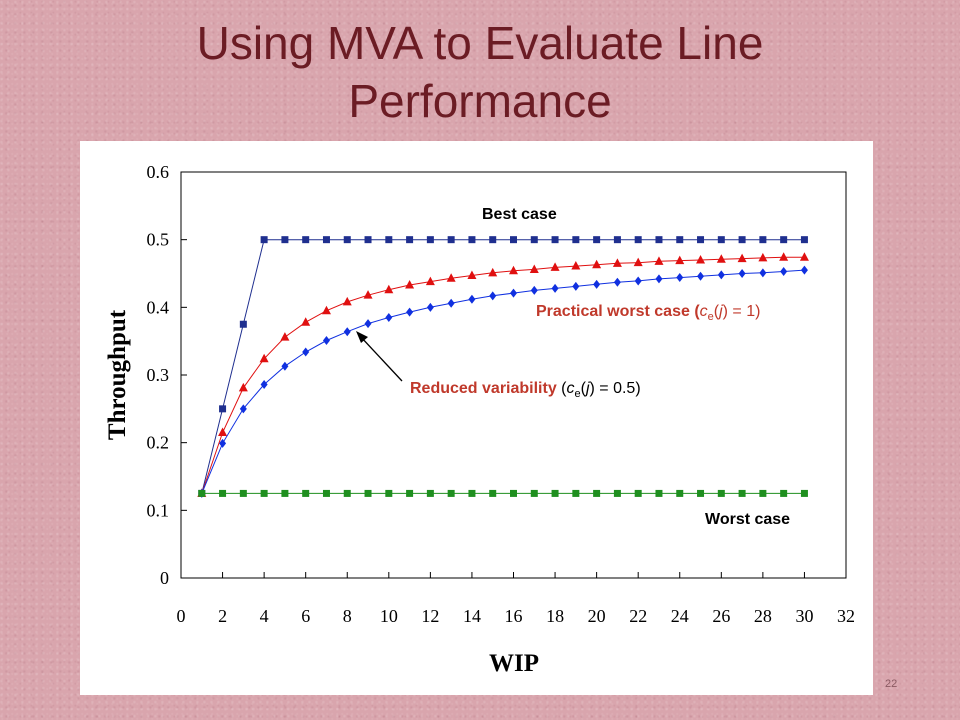  Describe the element at coordinates (747, 519) in the screenshot. I see `worst-case-label: Worst case` at that location.